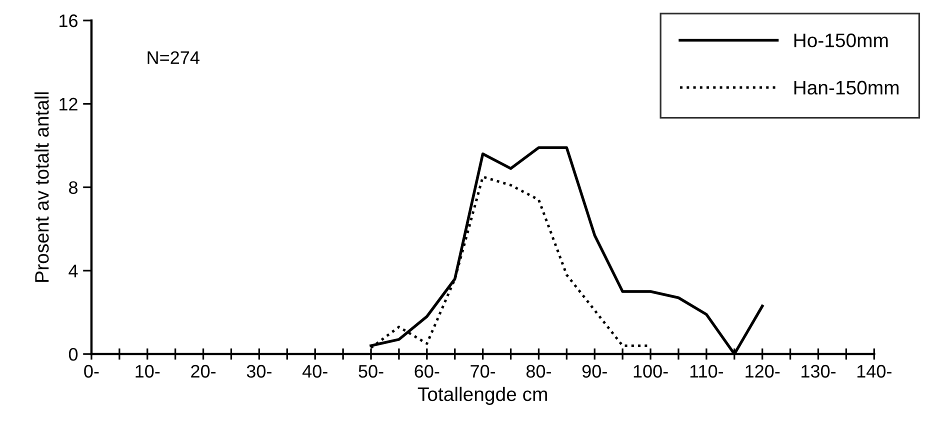 The height and width of the screenshot is (436, 943). What do you see at coordinates (482, 395) in the screenshot?
I see `x-axis-title: Totallengde cm` at bounding box center [482, 395].